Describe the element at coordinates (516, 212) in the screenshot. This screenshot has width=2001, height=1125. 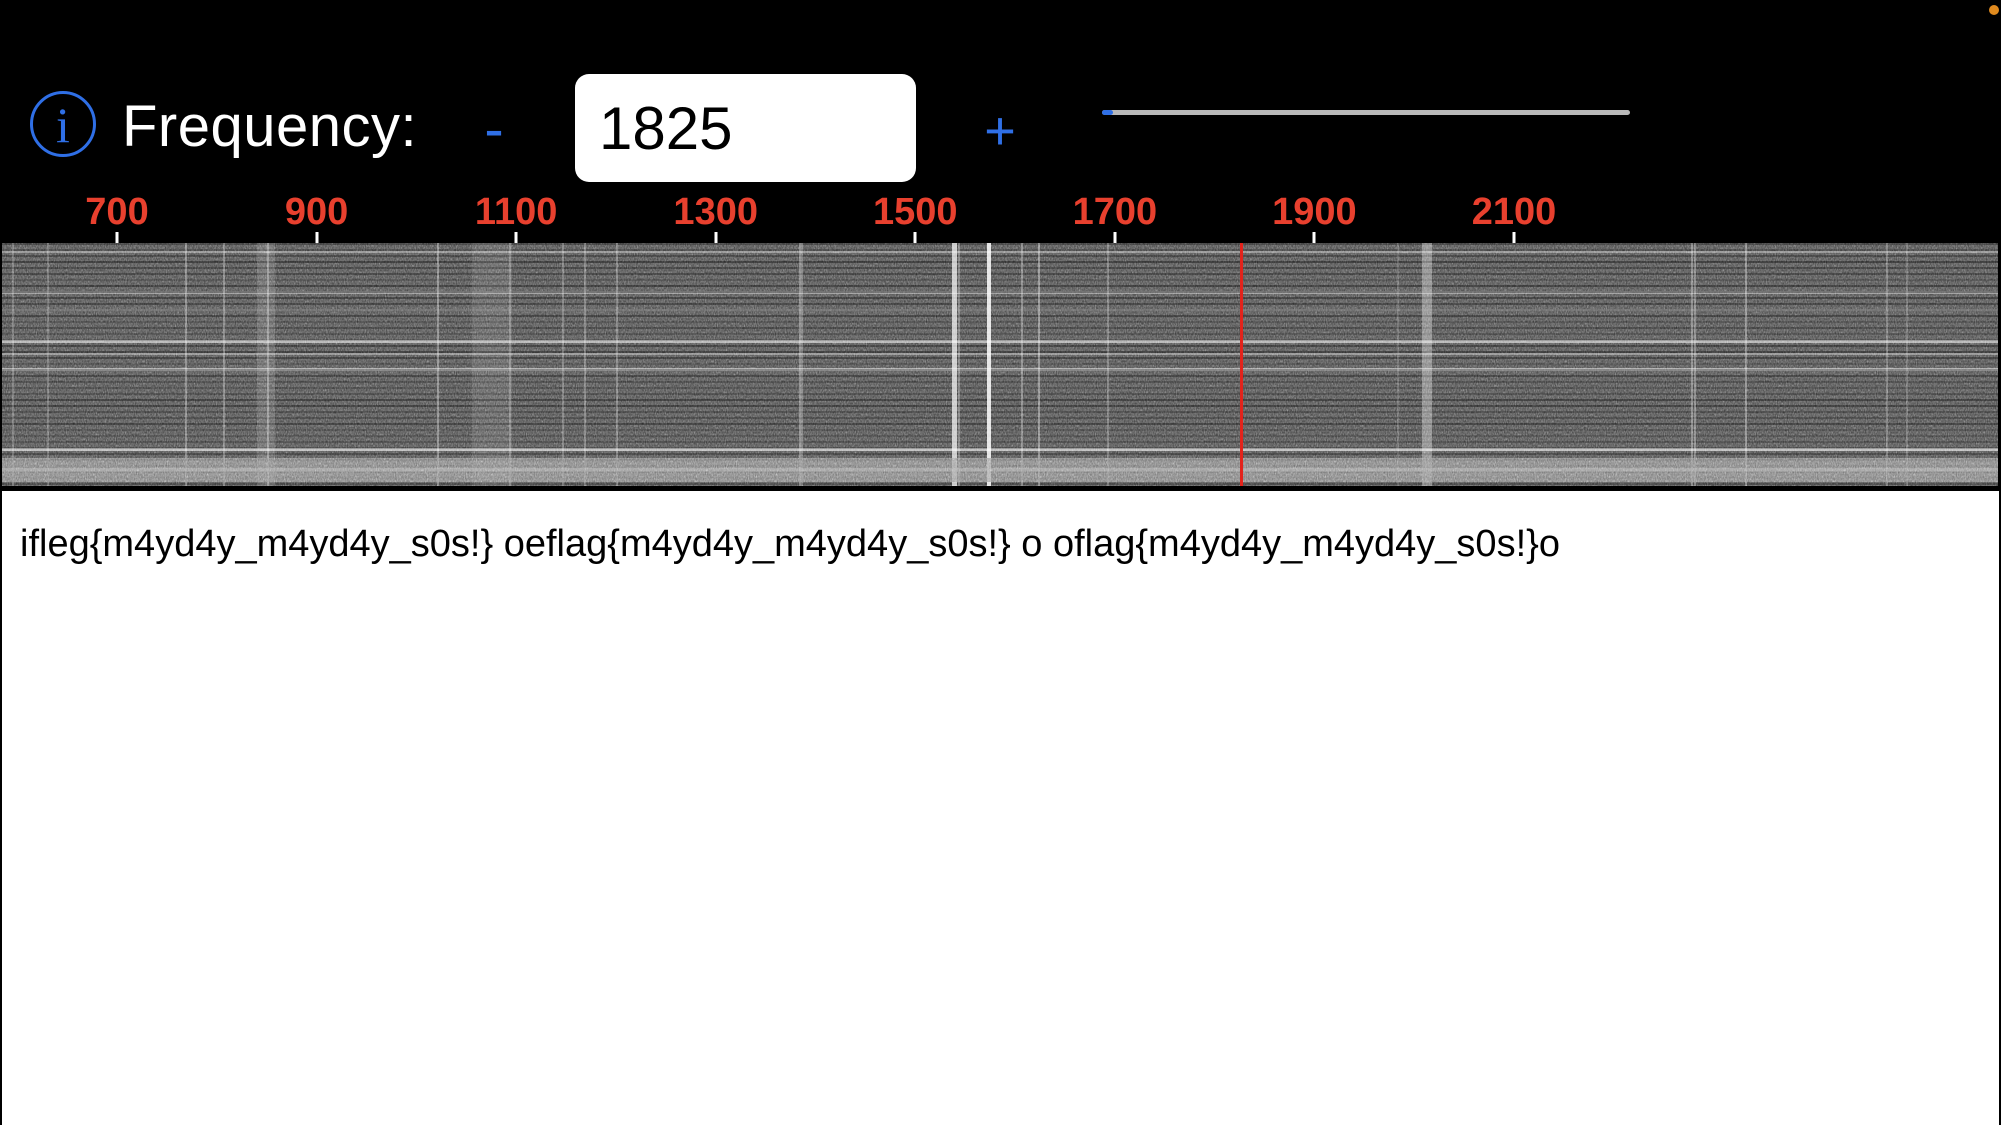
I see `scale-tick-label: 1100` at that location.